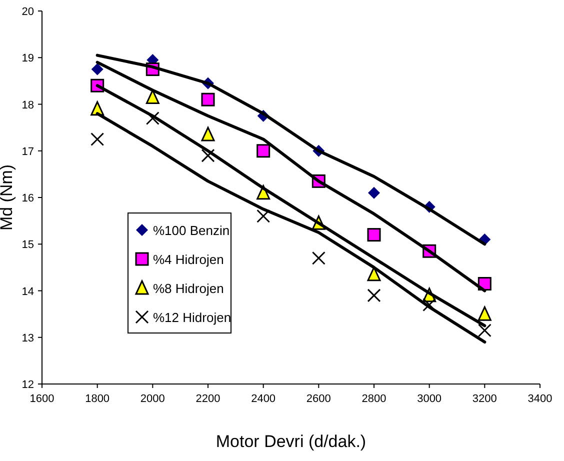 The image size is (564, 461). I want to click on y-tick-label: 18, so click(28, 105).